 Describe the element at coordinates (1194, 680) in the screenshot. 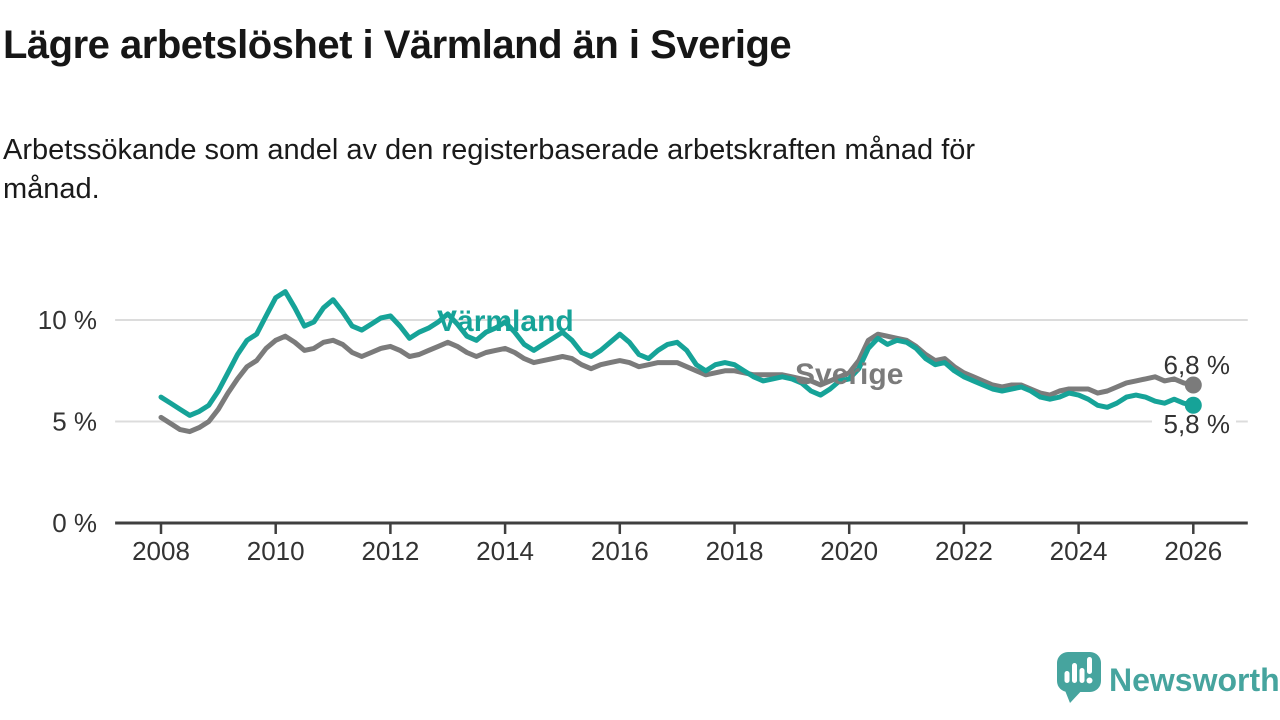

I see `brand-name: Newsworthy` at that location.